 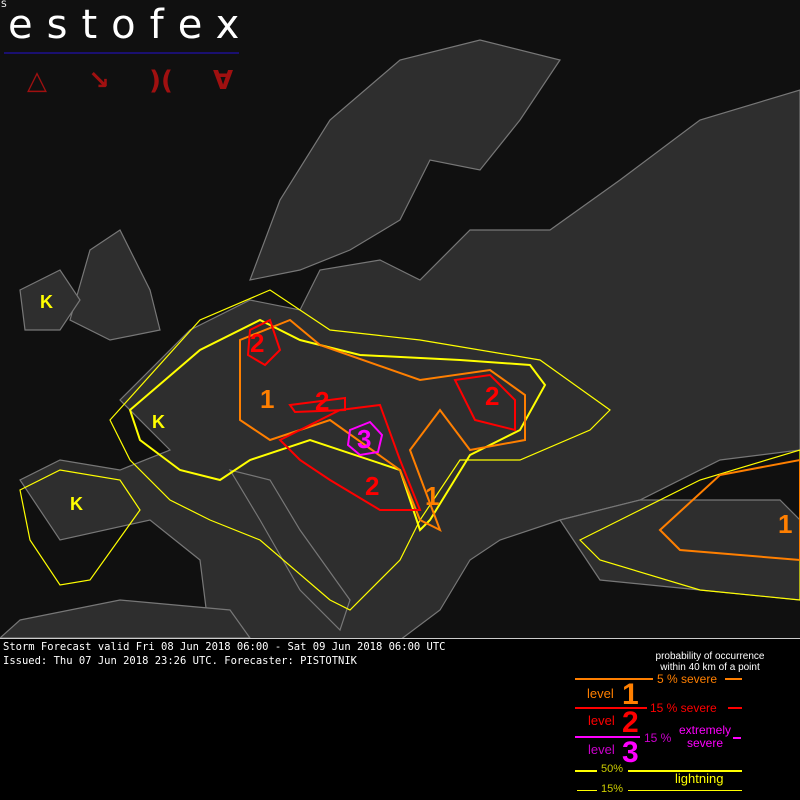 What do you see at coordinates (687, 679) in the screenshot?
I see `level1-prob: 5 % severe` at bounding box center [687, 679].